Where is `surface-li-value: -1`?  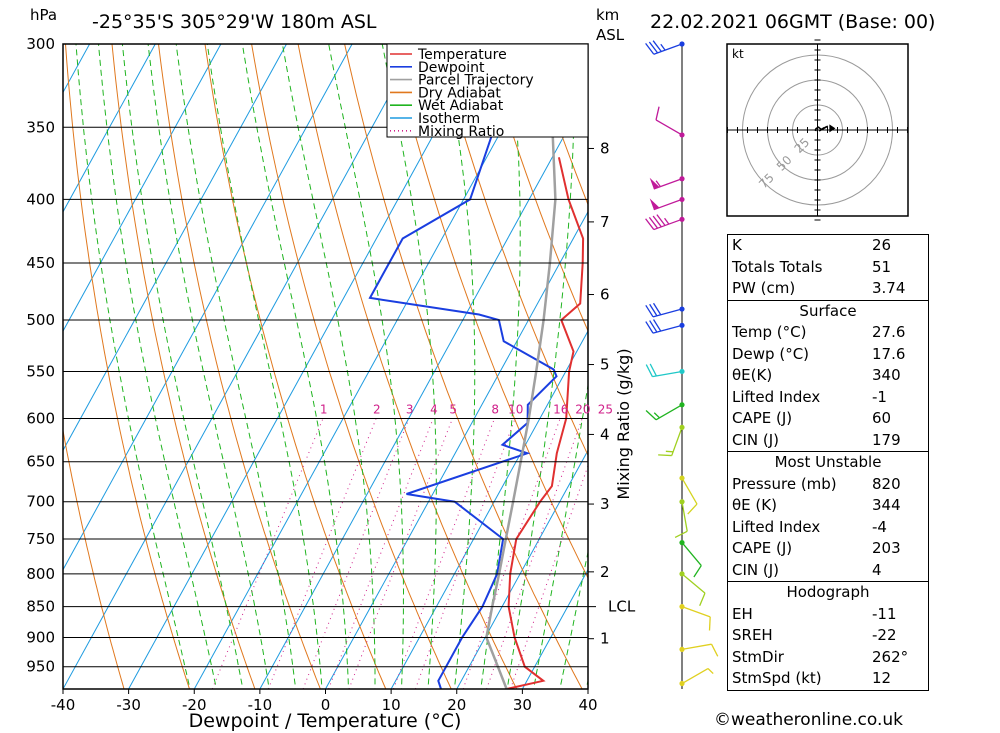 surface-li-value: -1 is located at coordinates (879, 396).